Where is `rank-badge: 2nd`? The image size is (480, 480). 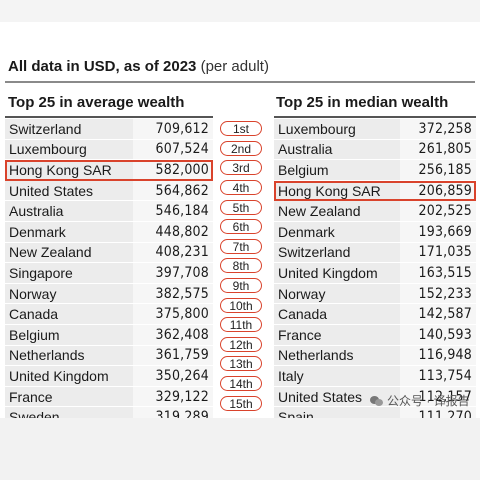 rank-badge: 2nd is located at coordinates (241, 149).